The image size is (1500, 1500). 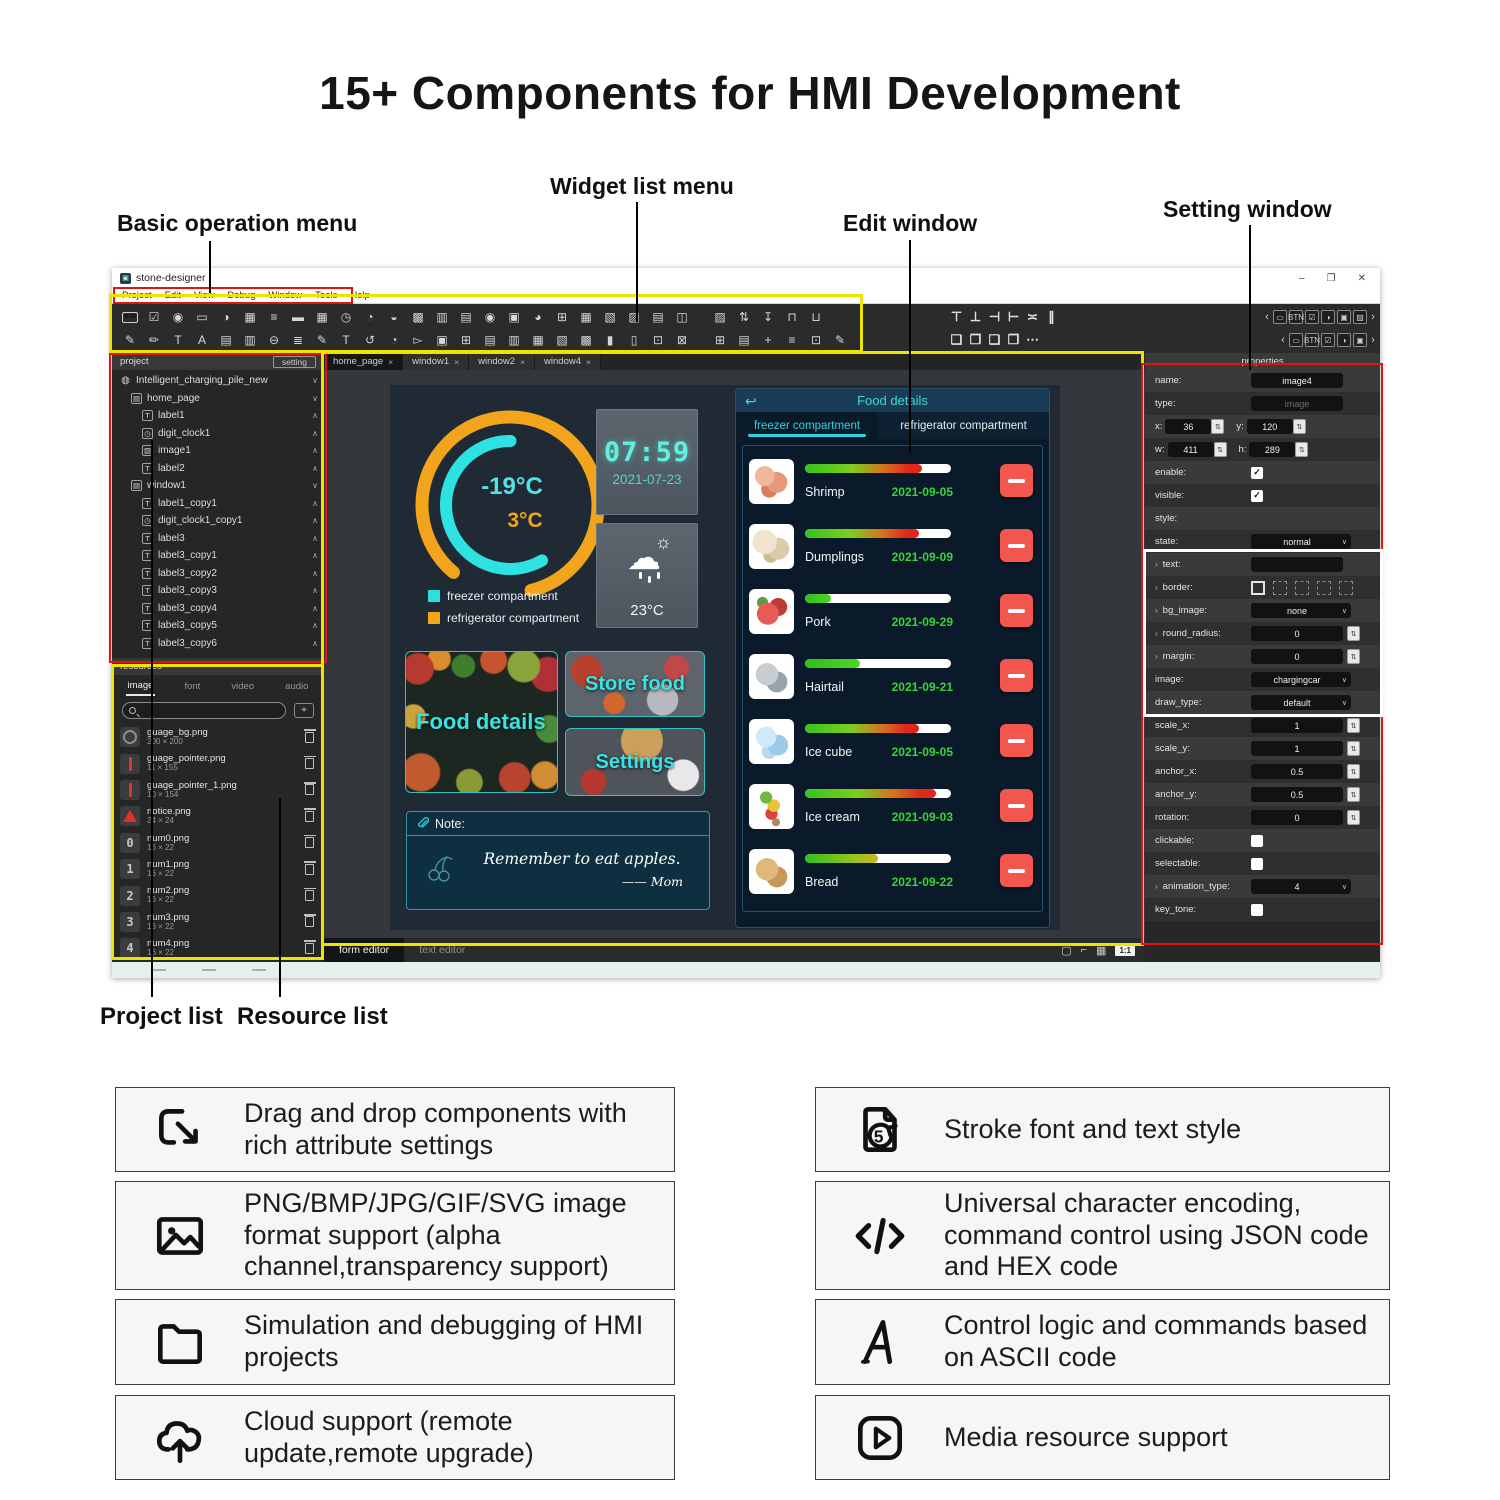 I want to click on property-checkbox: ✓, so click(x=1257, y=472).